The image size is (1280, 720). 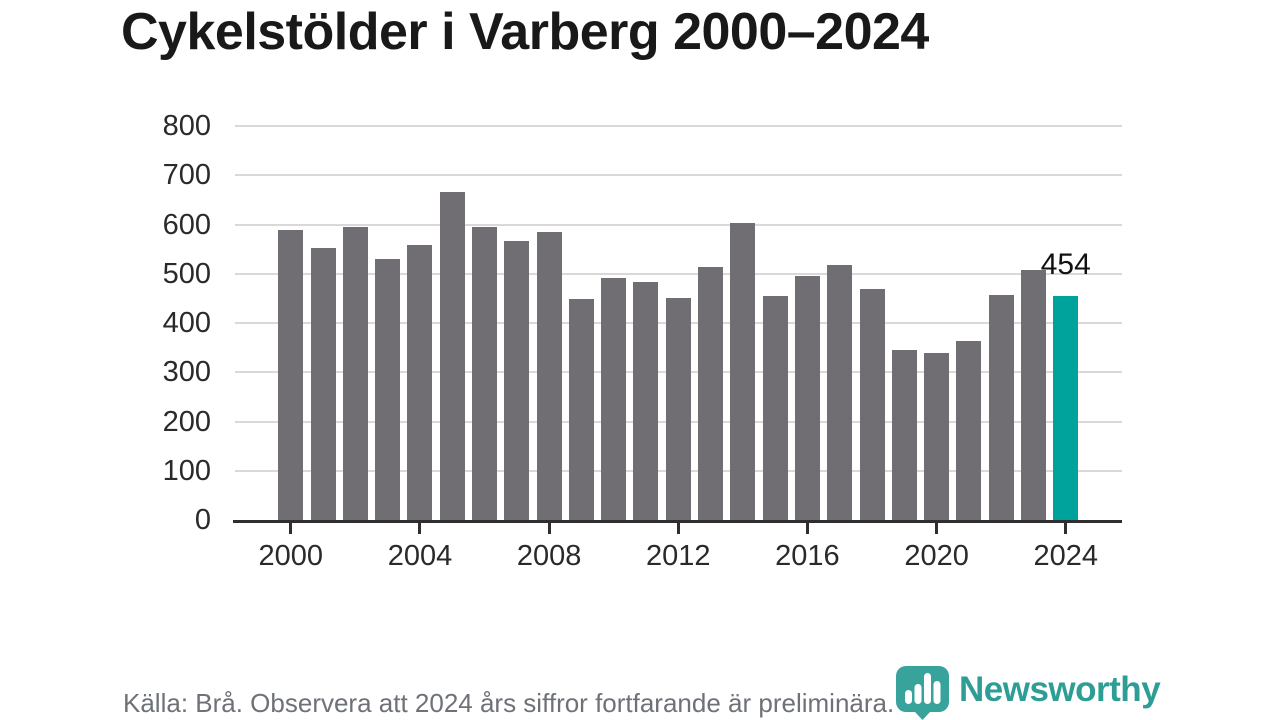 What do you see at coordinates (186, 126) in the screenshot?
I see `y-axis-tick-label-800: 800` at bounding box center [186, 126].